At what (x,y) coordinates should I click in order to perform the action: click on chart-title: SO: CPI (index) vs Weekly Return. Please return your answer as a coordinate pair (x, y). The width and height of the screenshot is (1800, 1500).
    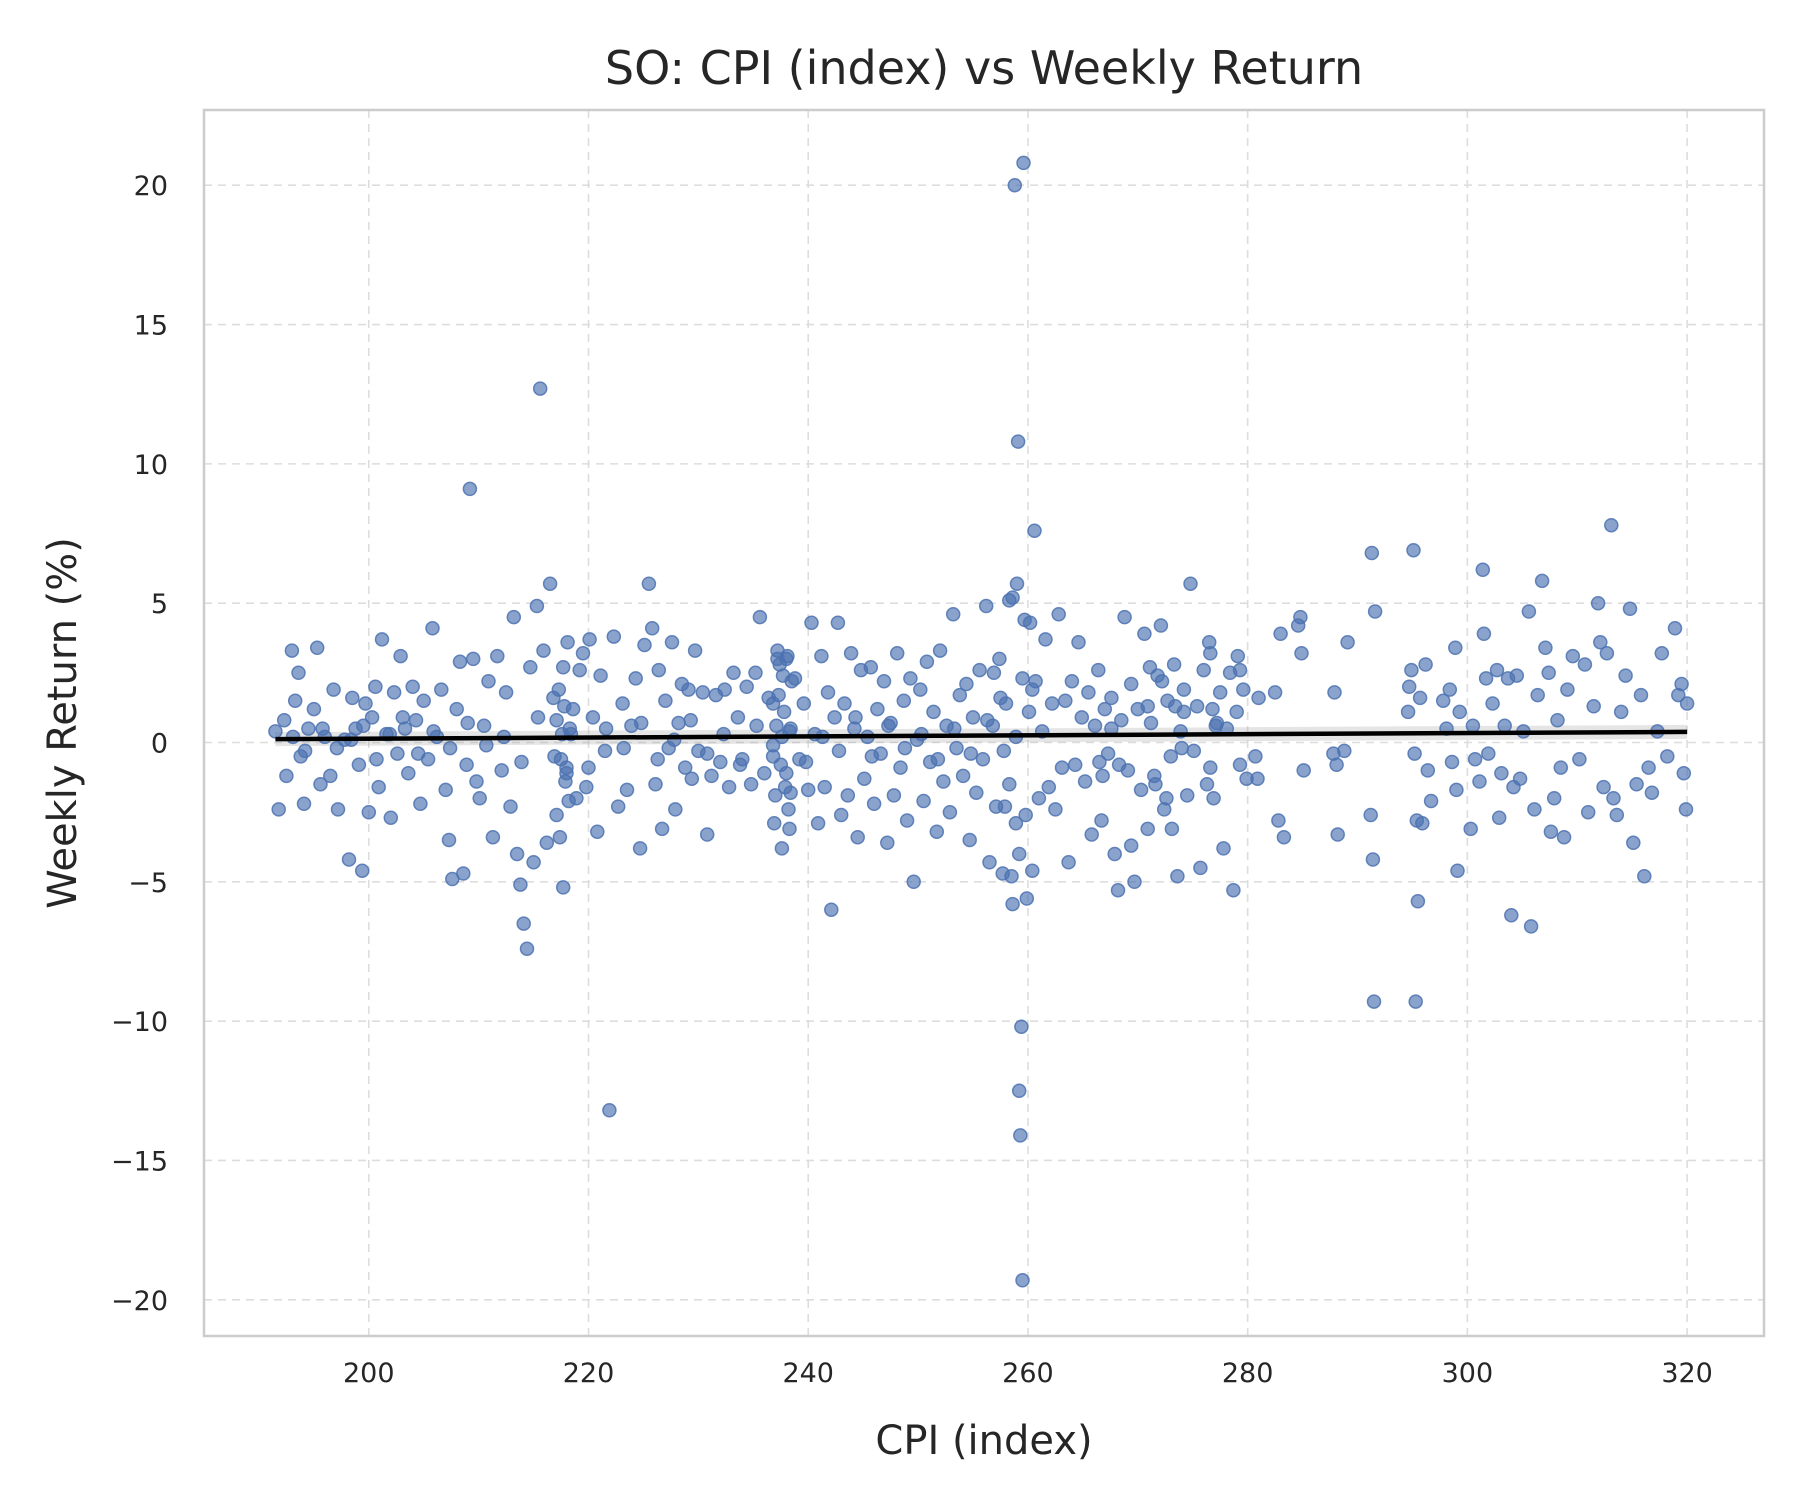
    Looking at the image, I should click on (984, 68).